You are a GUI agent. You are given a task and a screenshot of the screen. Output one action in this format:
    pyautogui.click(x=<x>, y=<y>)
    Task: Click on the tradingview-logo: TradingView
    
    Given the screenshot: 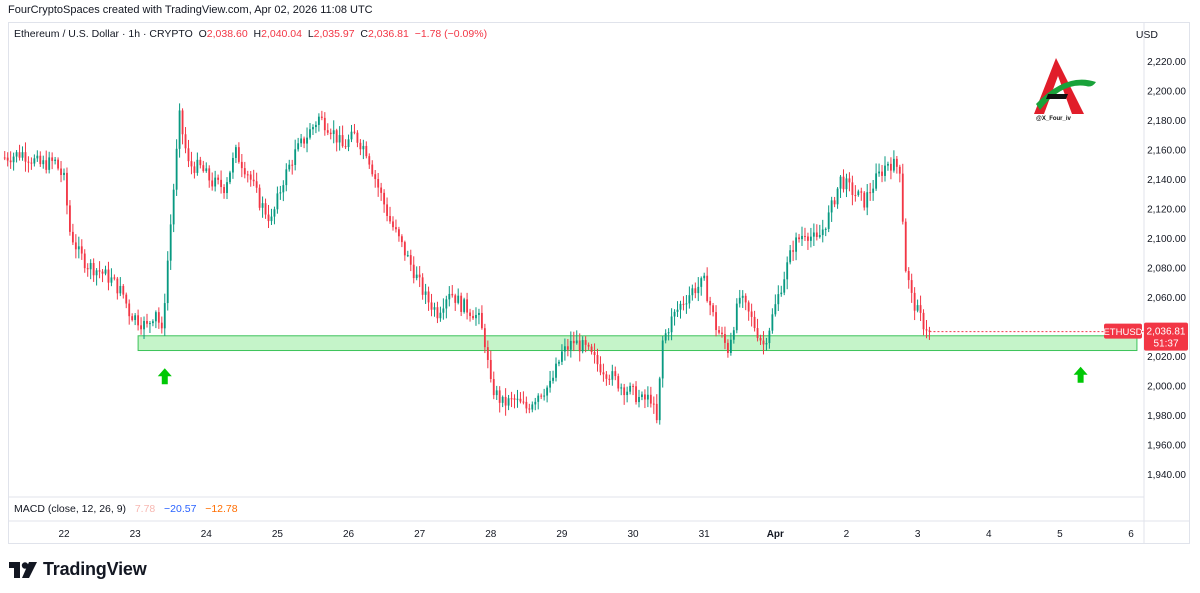 What is the action you would take?
    pyautogui.click(x=78, y=569)
    